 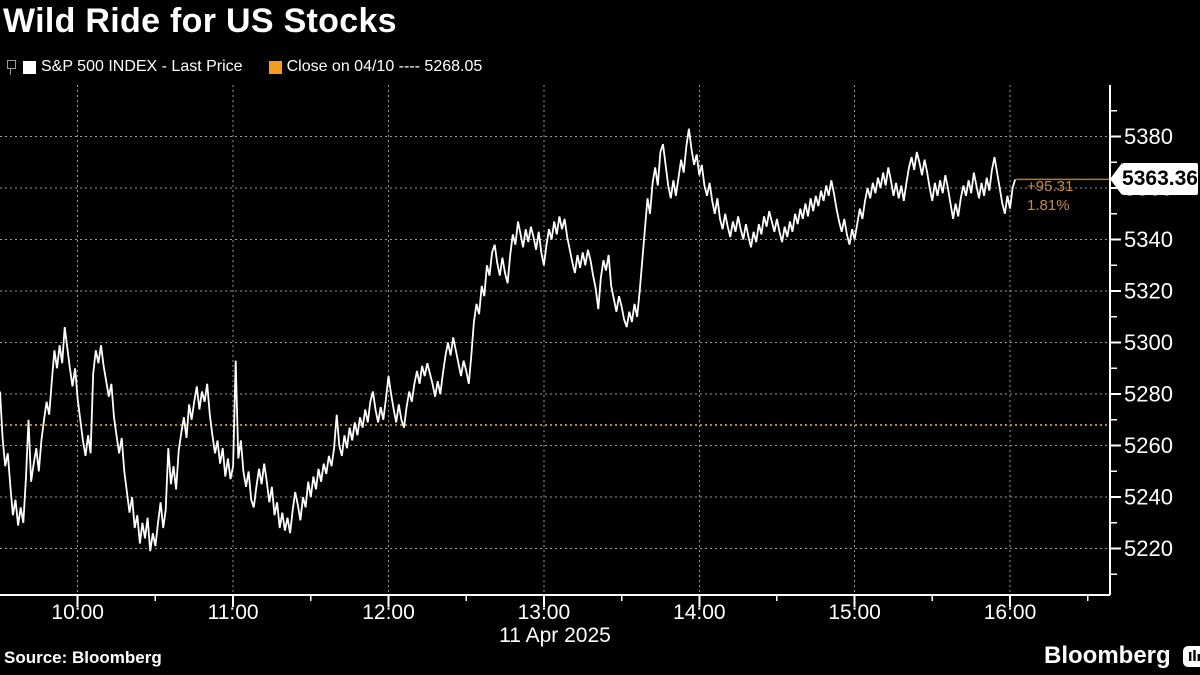 What do you see at coordinates (1048, 205) in the screenshot?
I see `change-percent: 1.81%` at bounding box center [1048, 205].